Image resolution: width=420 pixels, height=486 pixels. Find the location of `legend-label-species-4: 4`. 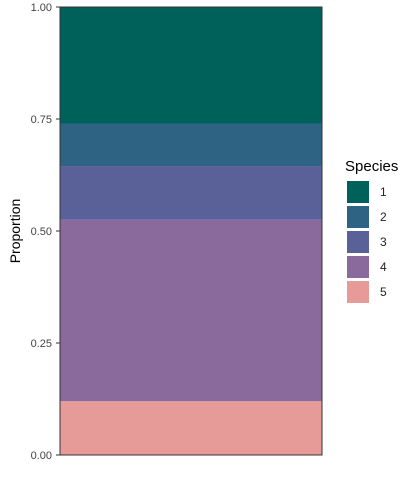

legend-label-species-4: 4 is located at coordinates (383, 267).